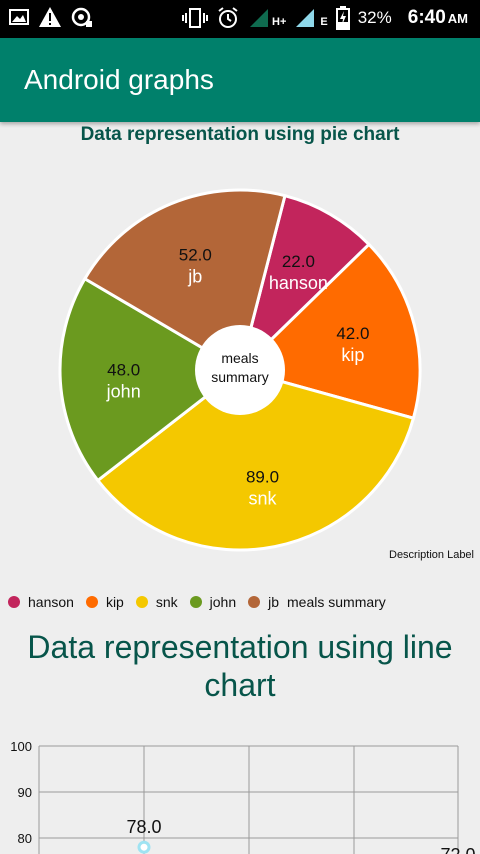 The image size is (480, 854). What do you see at coordinates (195, 18) in the screenshot?
I see `vibrate-icon` at bounding box center [195, 18].